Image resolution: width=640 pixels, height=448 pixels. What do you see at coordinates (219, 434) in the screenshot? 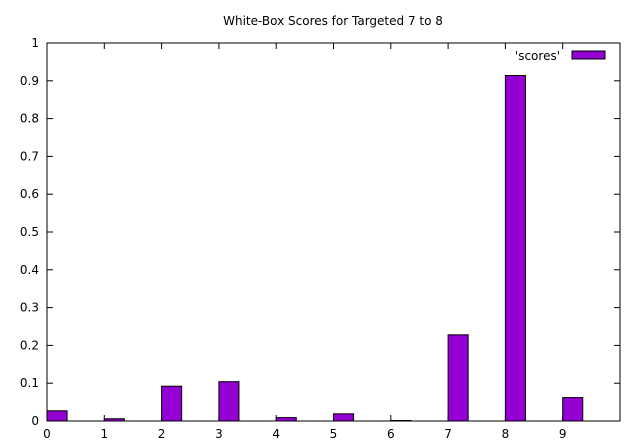
I see `x-tick-label: 3` at bounding box center [219, 434].